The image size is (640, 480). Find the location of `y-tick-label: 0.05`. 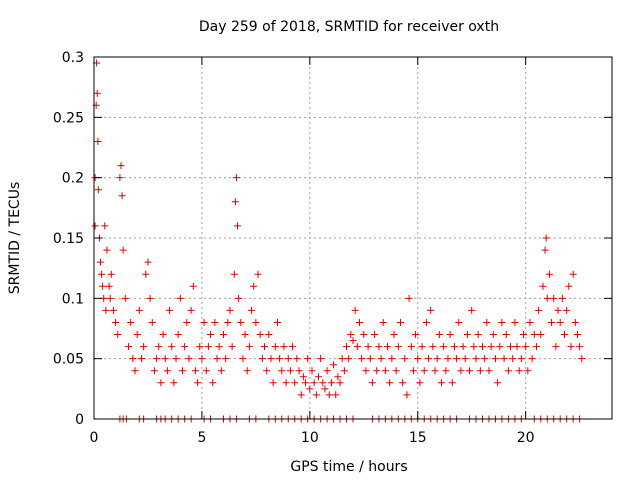

y-tick-label: 0.05 is located at coordinates (68, 360).